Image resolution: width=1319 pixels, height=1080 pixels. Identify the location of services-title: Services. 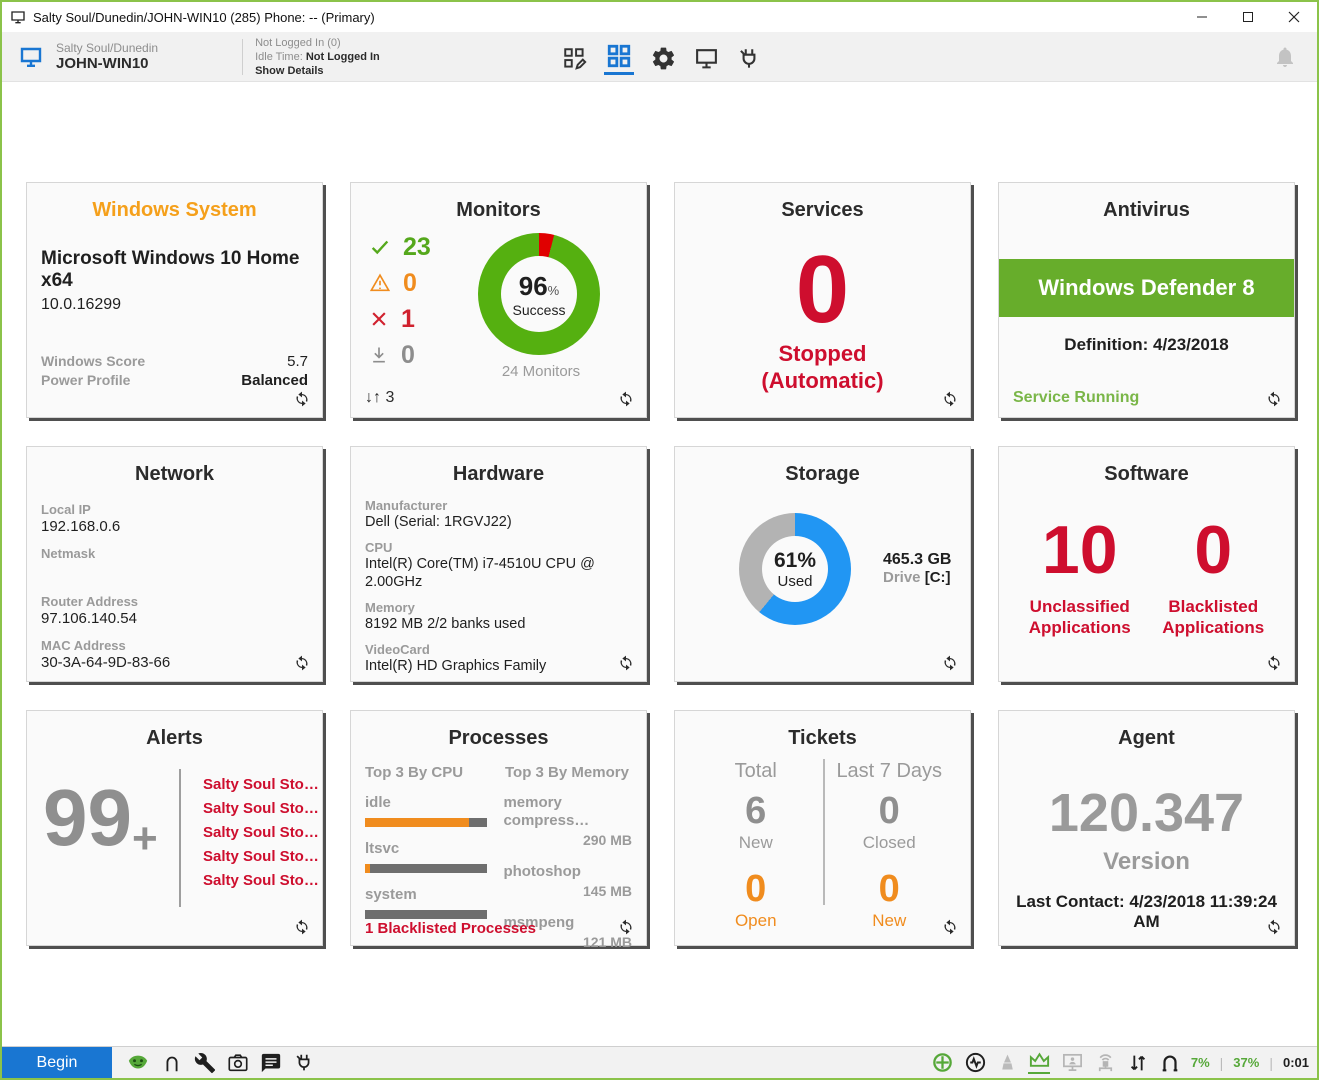
(822, 210).